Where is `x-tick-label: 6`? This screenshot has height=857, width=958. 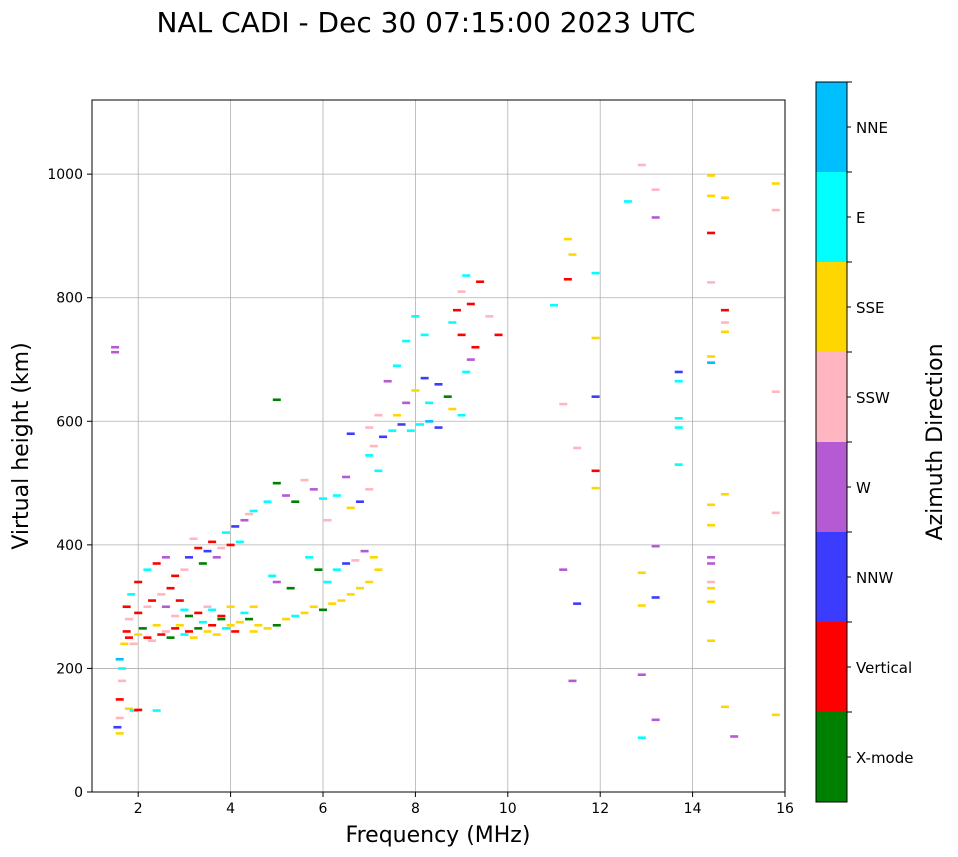 x-tick-label: 6 is located at coordinates (323, 809).